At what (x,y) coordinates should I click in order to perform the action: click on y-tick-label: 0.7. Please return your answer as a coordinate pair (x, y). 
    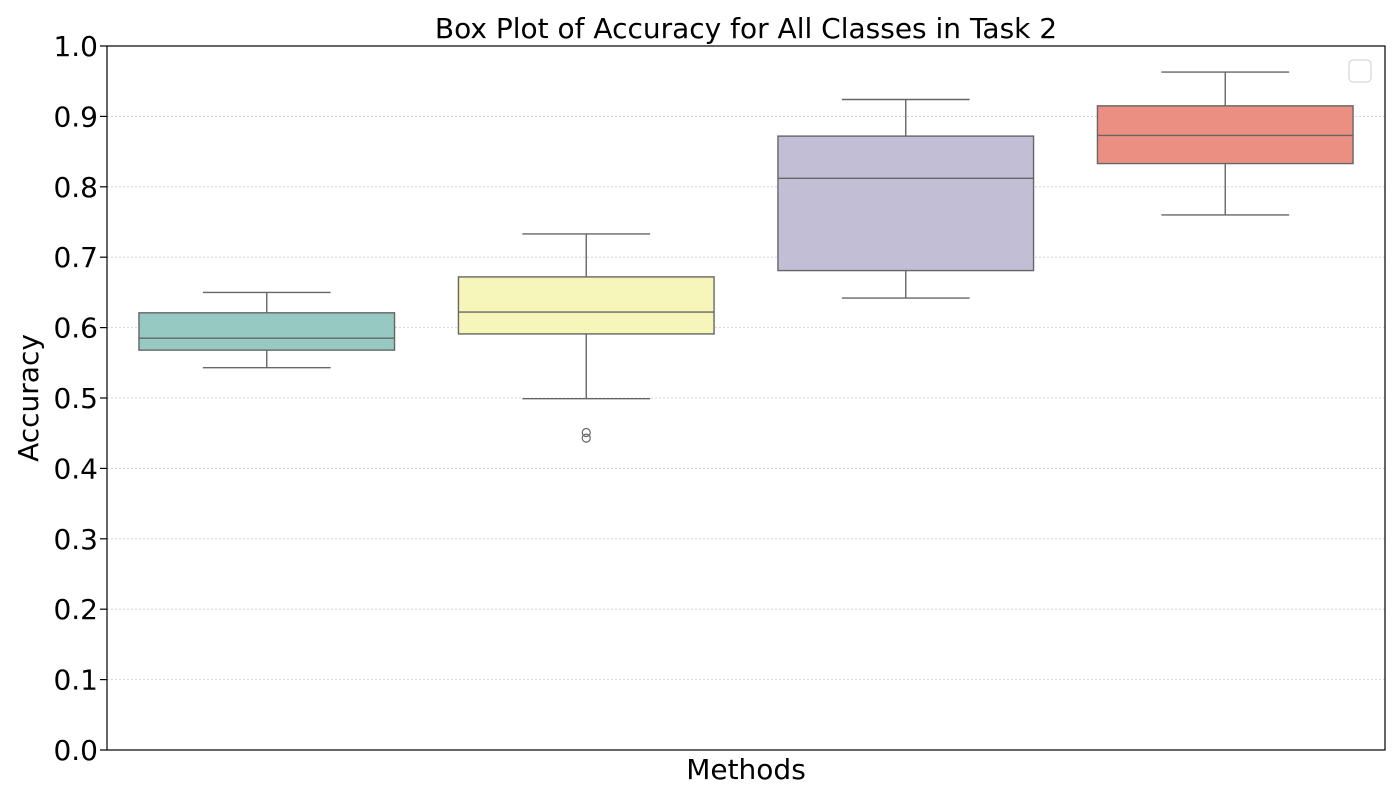
    Looking at the image, I should click on (75, 257).